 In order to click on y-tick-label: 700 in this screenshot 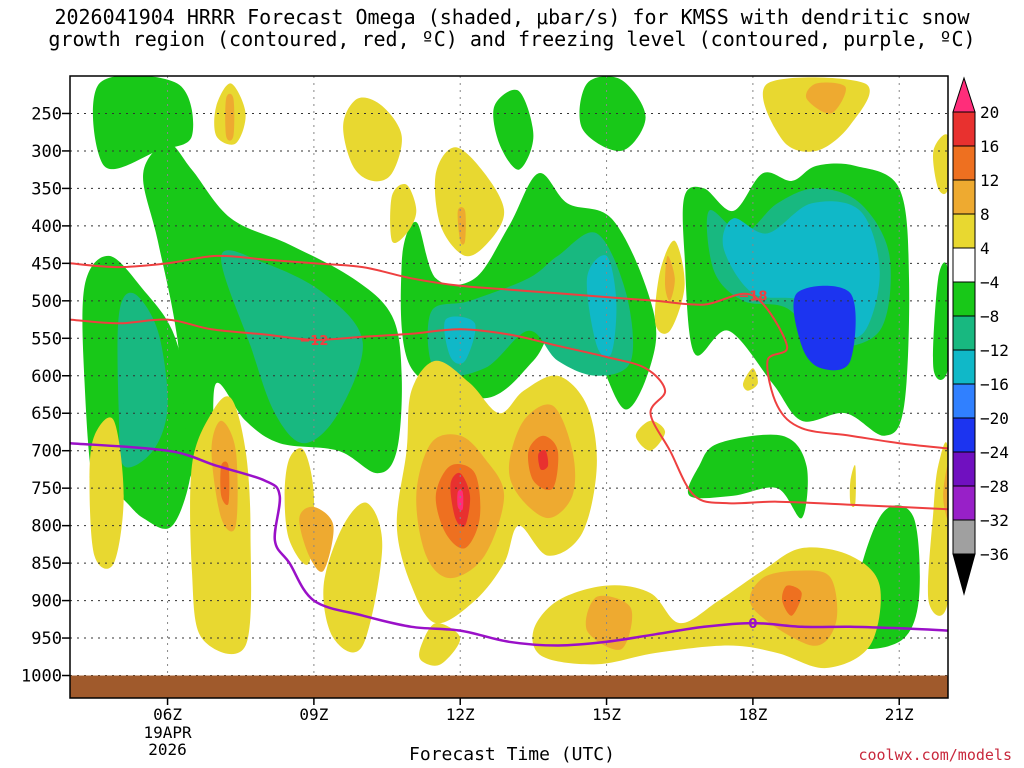, I will do `click(46, 452)`.